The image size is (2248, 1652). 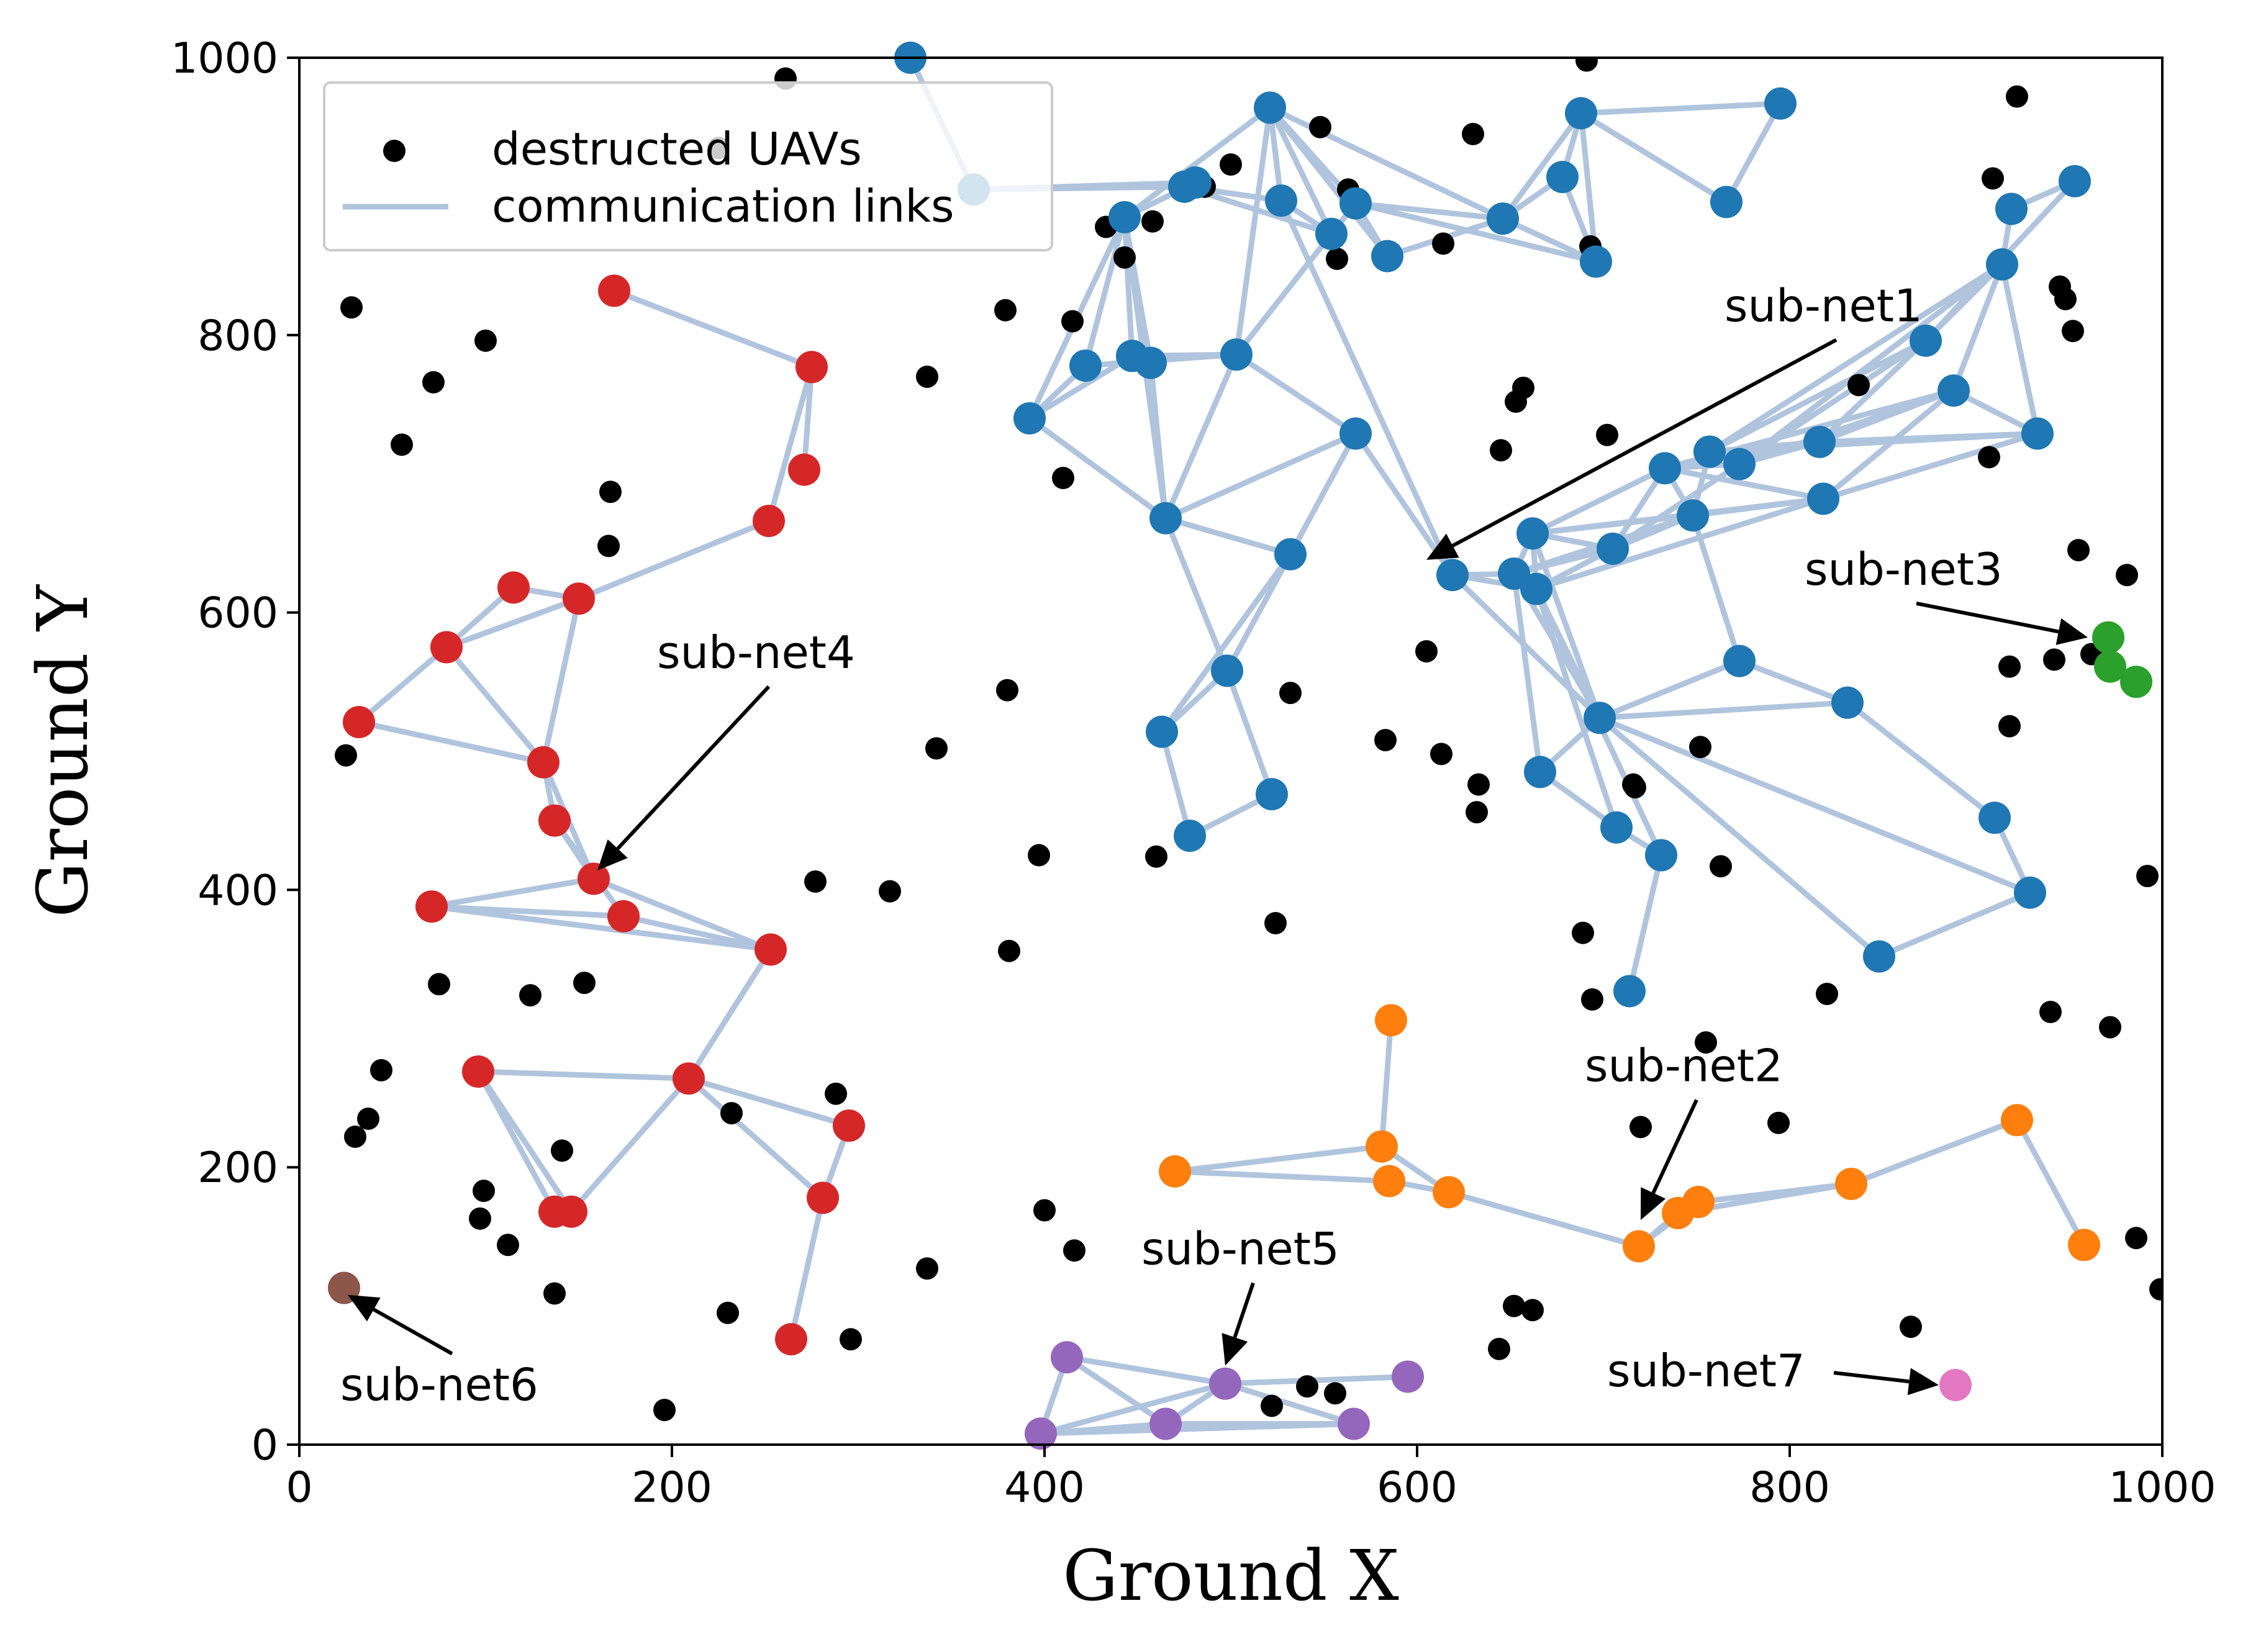 What do you see at coordinates (439, 1385) in the screenshot?
I see `annotation-label: sub-net6` at bounding box center [439, 1385].